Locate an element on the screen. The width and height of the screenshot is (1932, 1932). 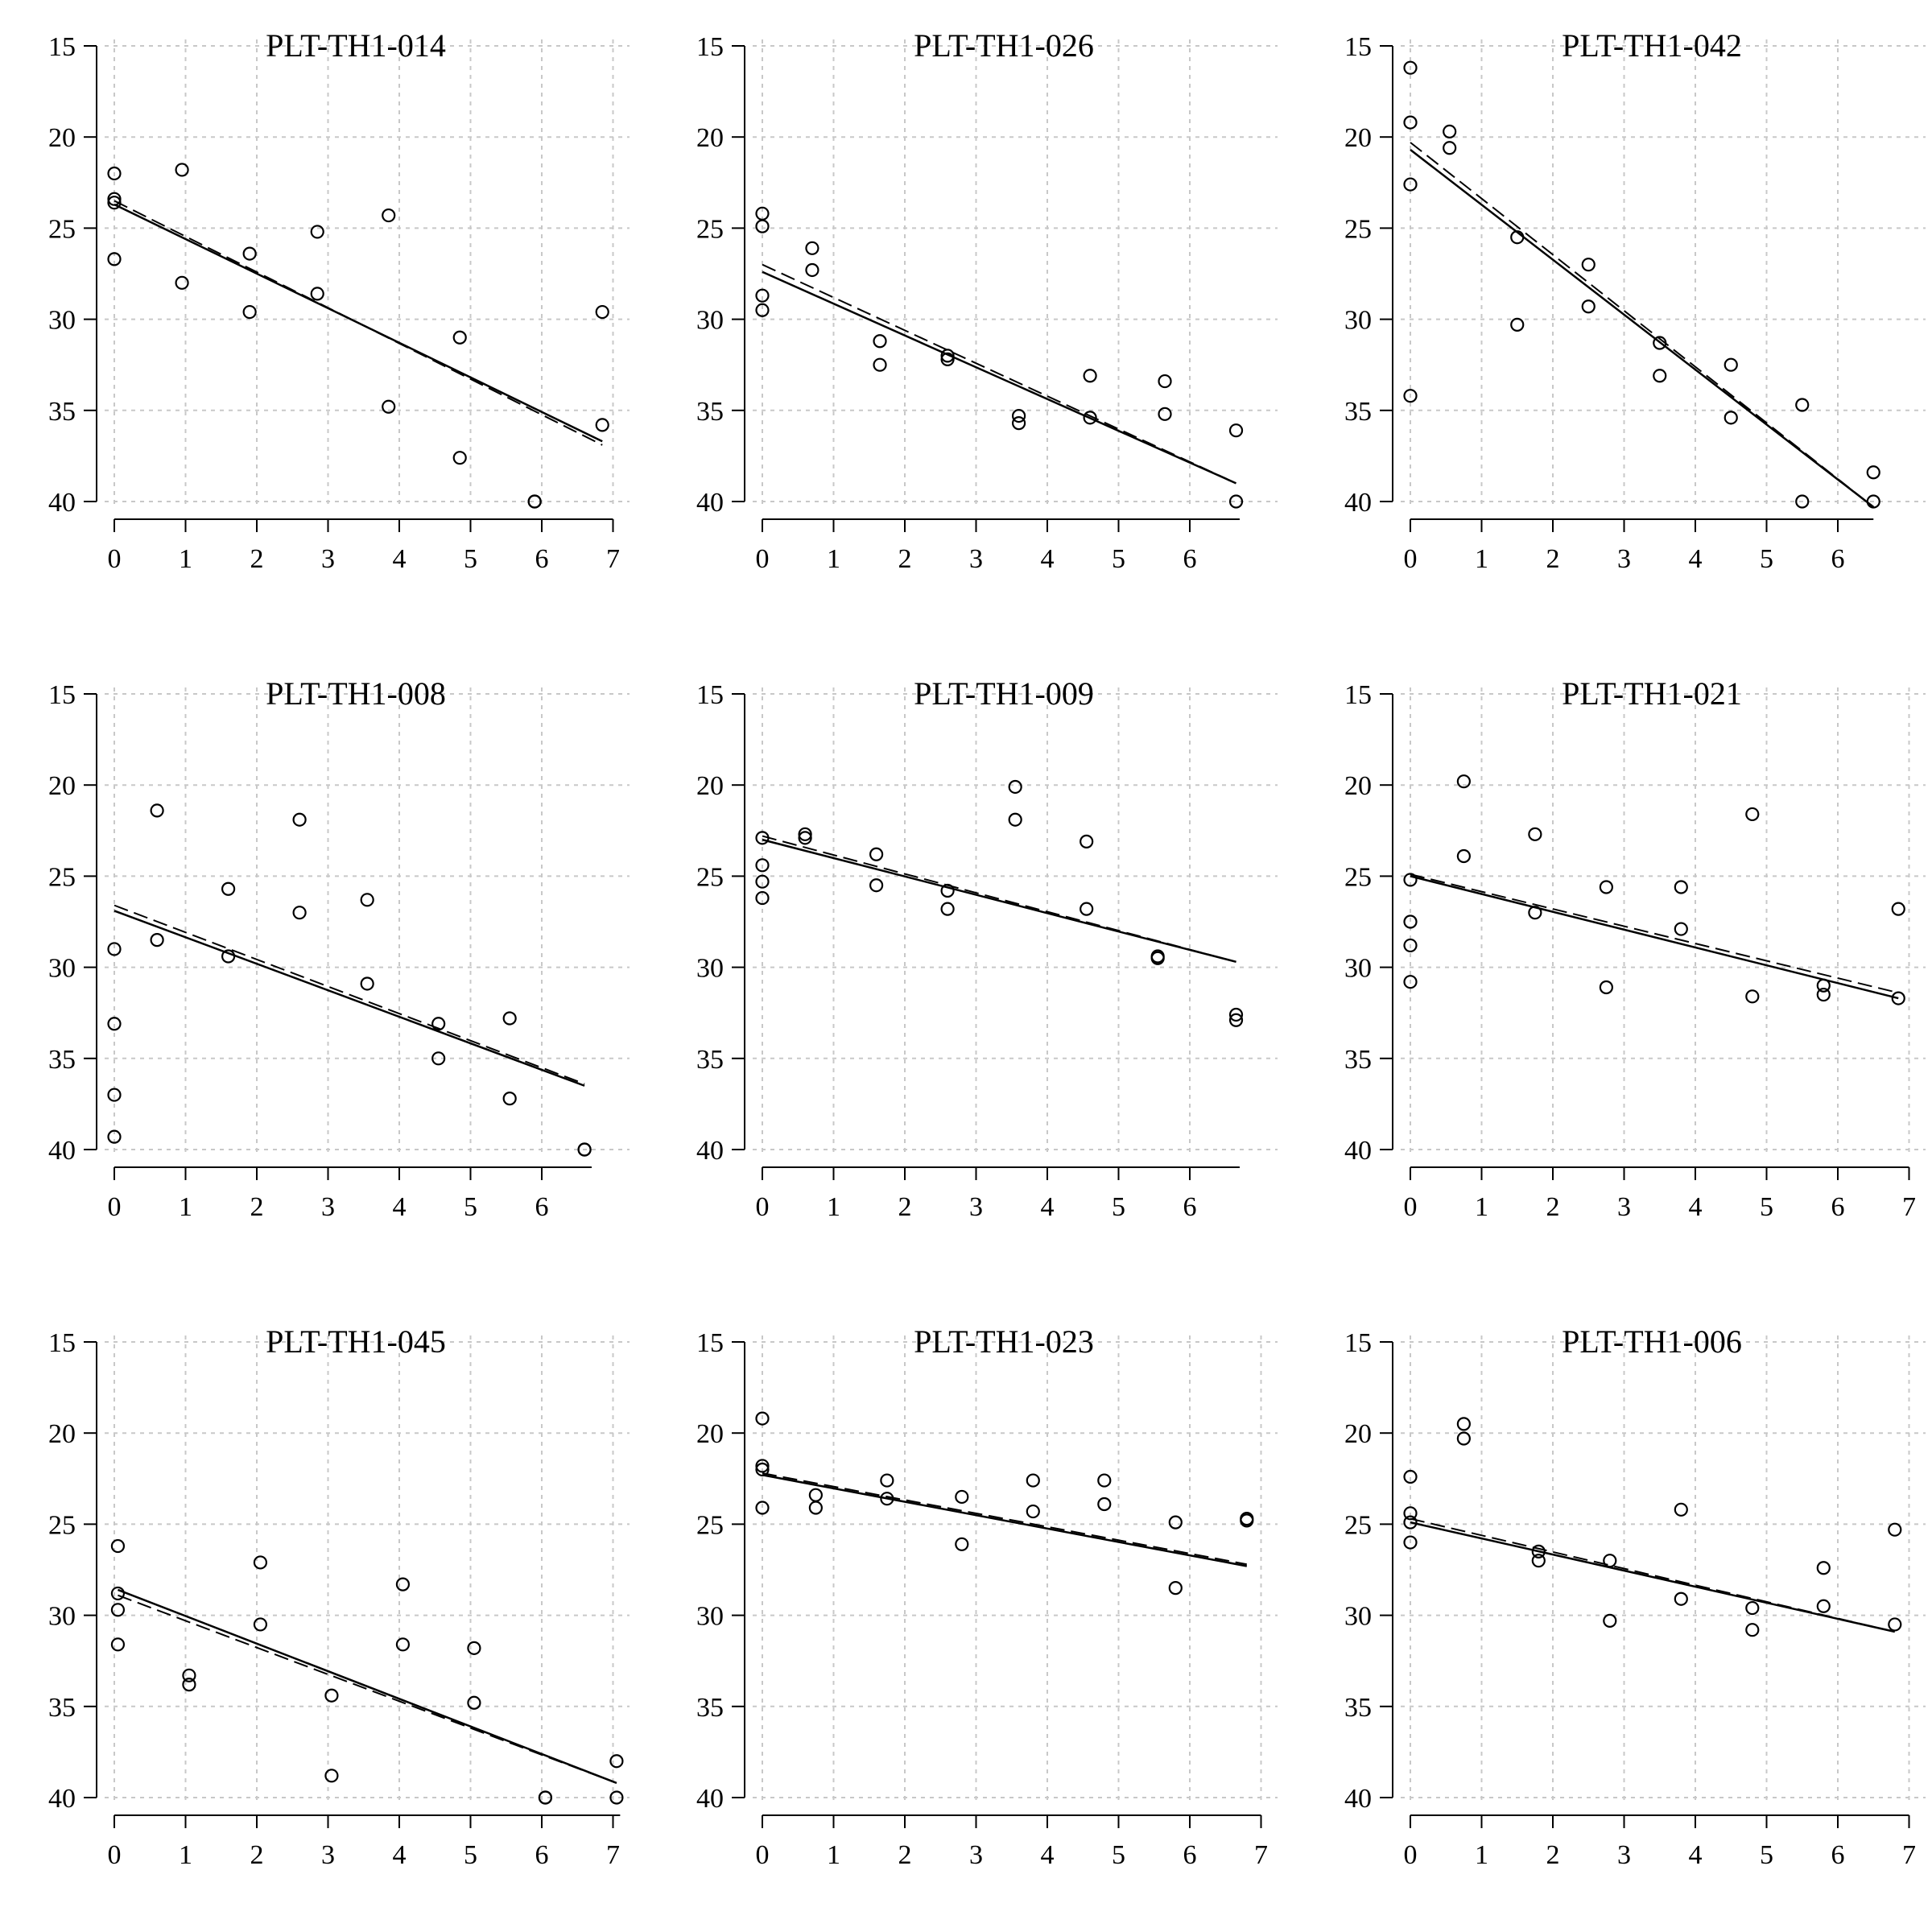
panel-title: PLT-TH1-021 is located at coordinates (1652, 693).